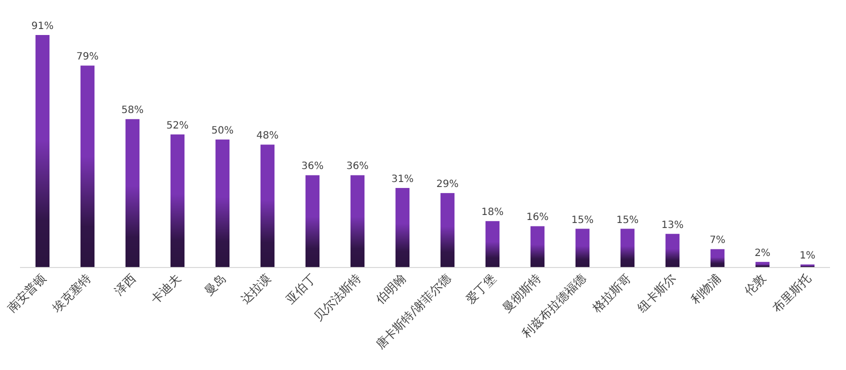  I want to click on x-tick-label: 伯明翰, so click(390, 289).